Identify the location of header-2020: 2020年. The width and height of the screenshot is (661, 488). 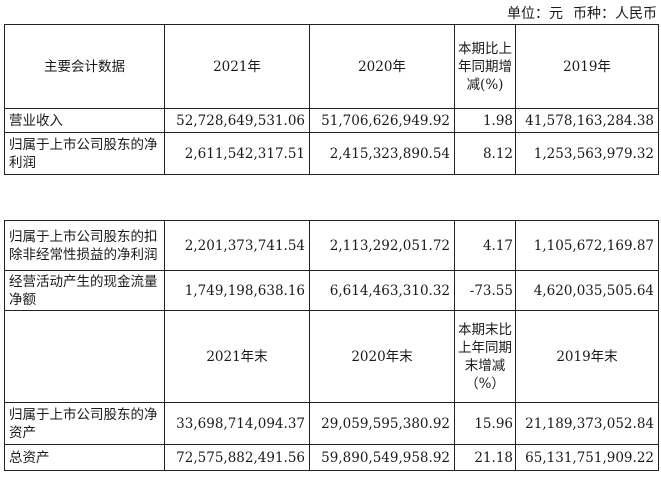
(382, 66).